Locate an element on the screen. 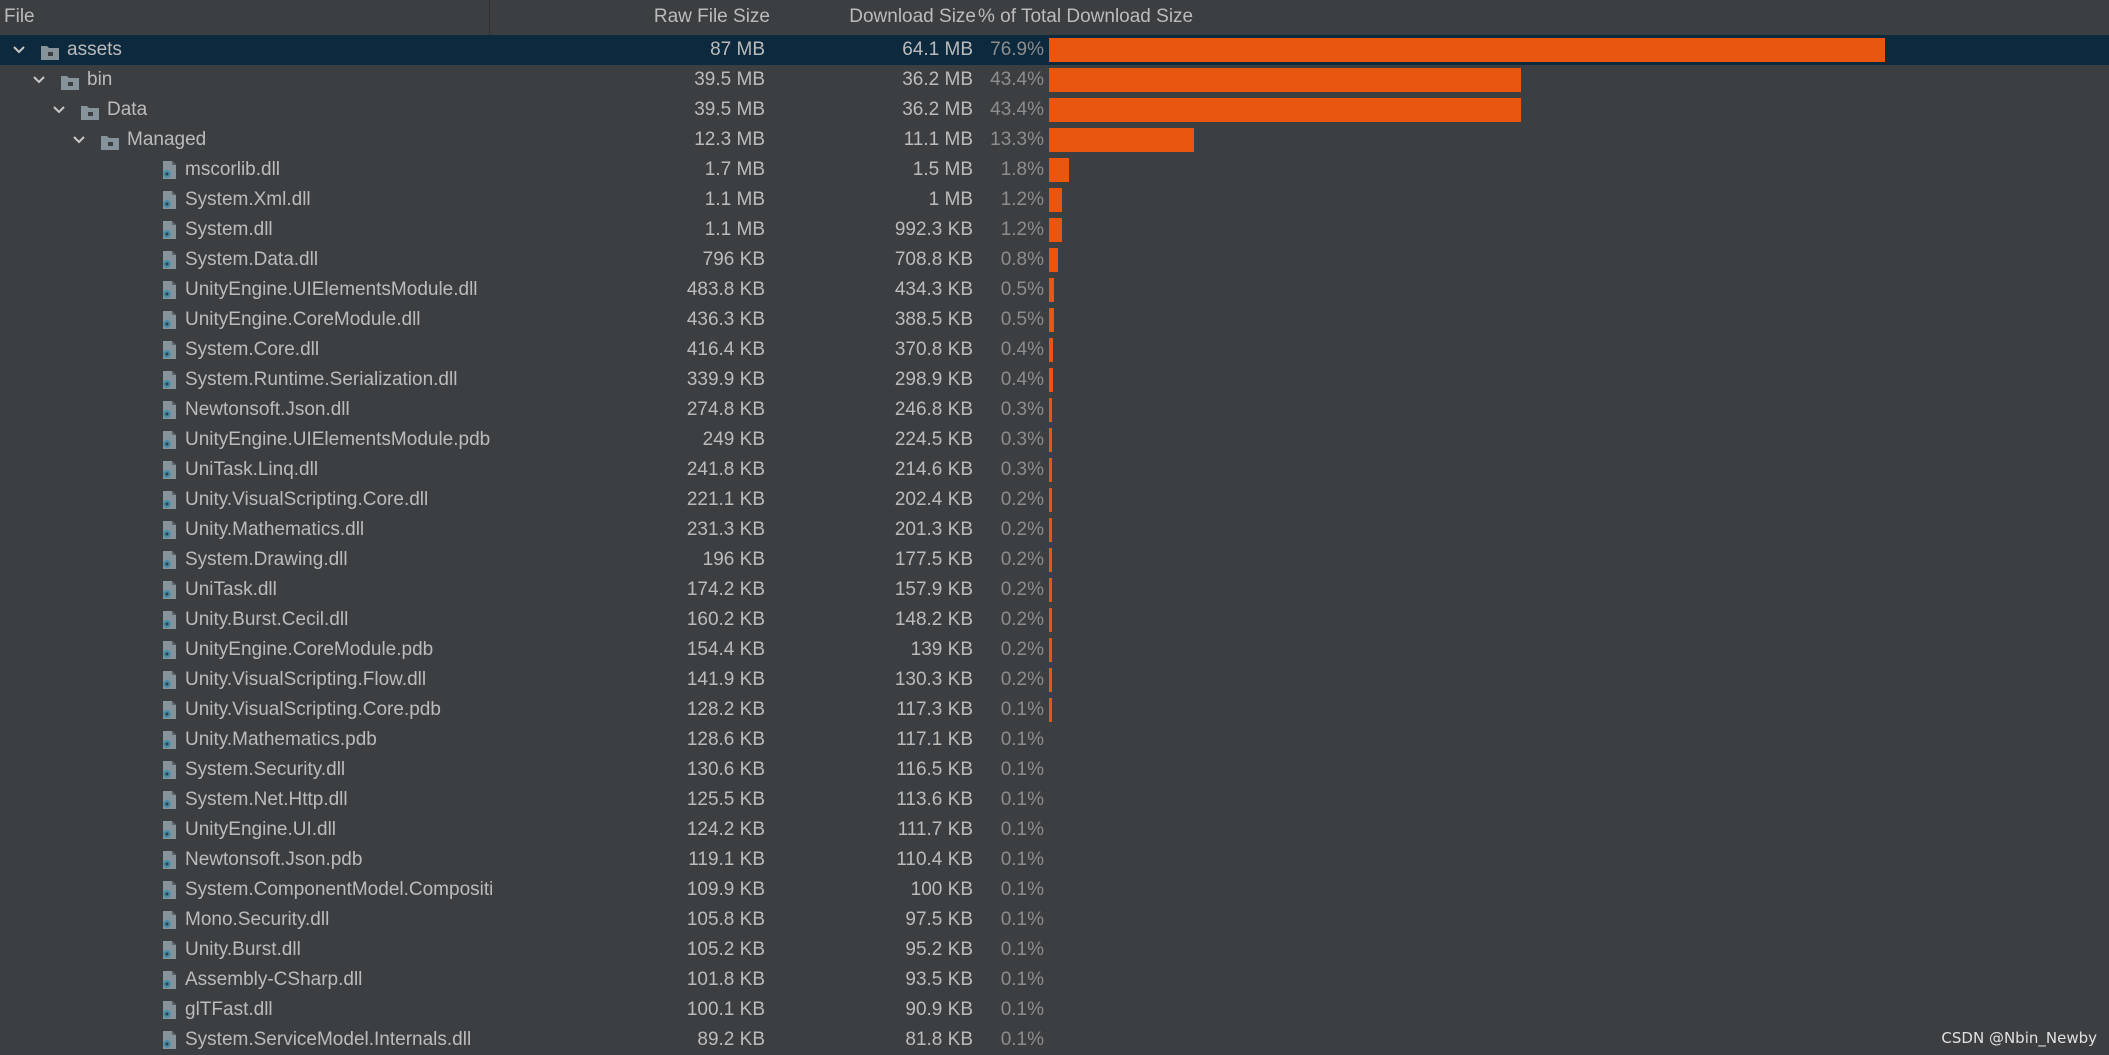 The width and height of the screenshot is (2109, 1055). raw-size: 128.2 KB is located at coordinates (725, 709).